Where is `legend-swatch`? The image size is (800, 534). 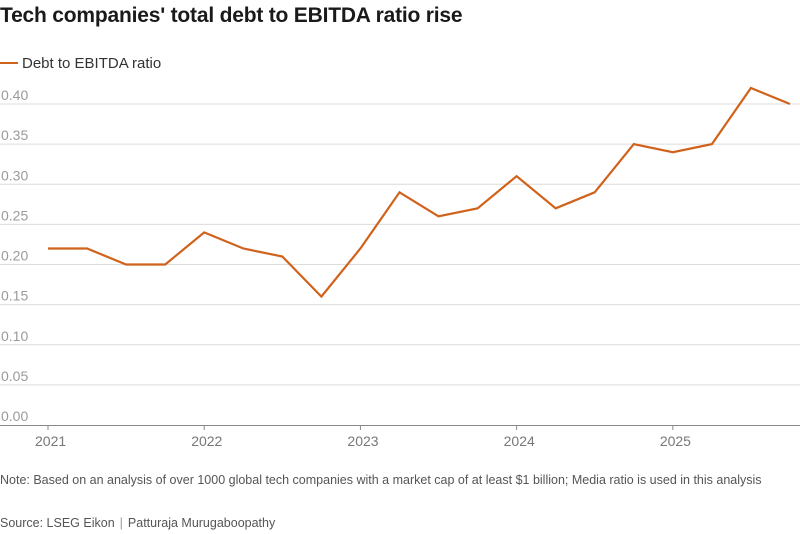 legend-swatch is located at coordinates (9, 63).